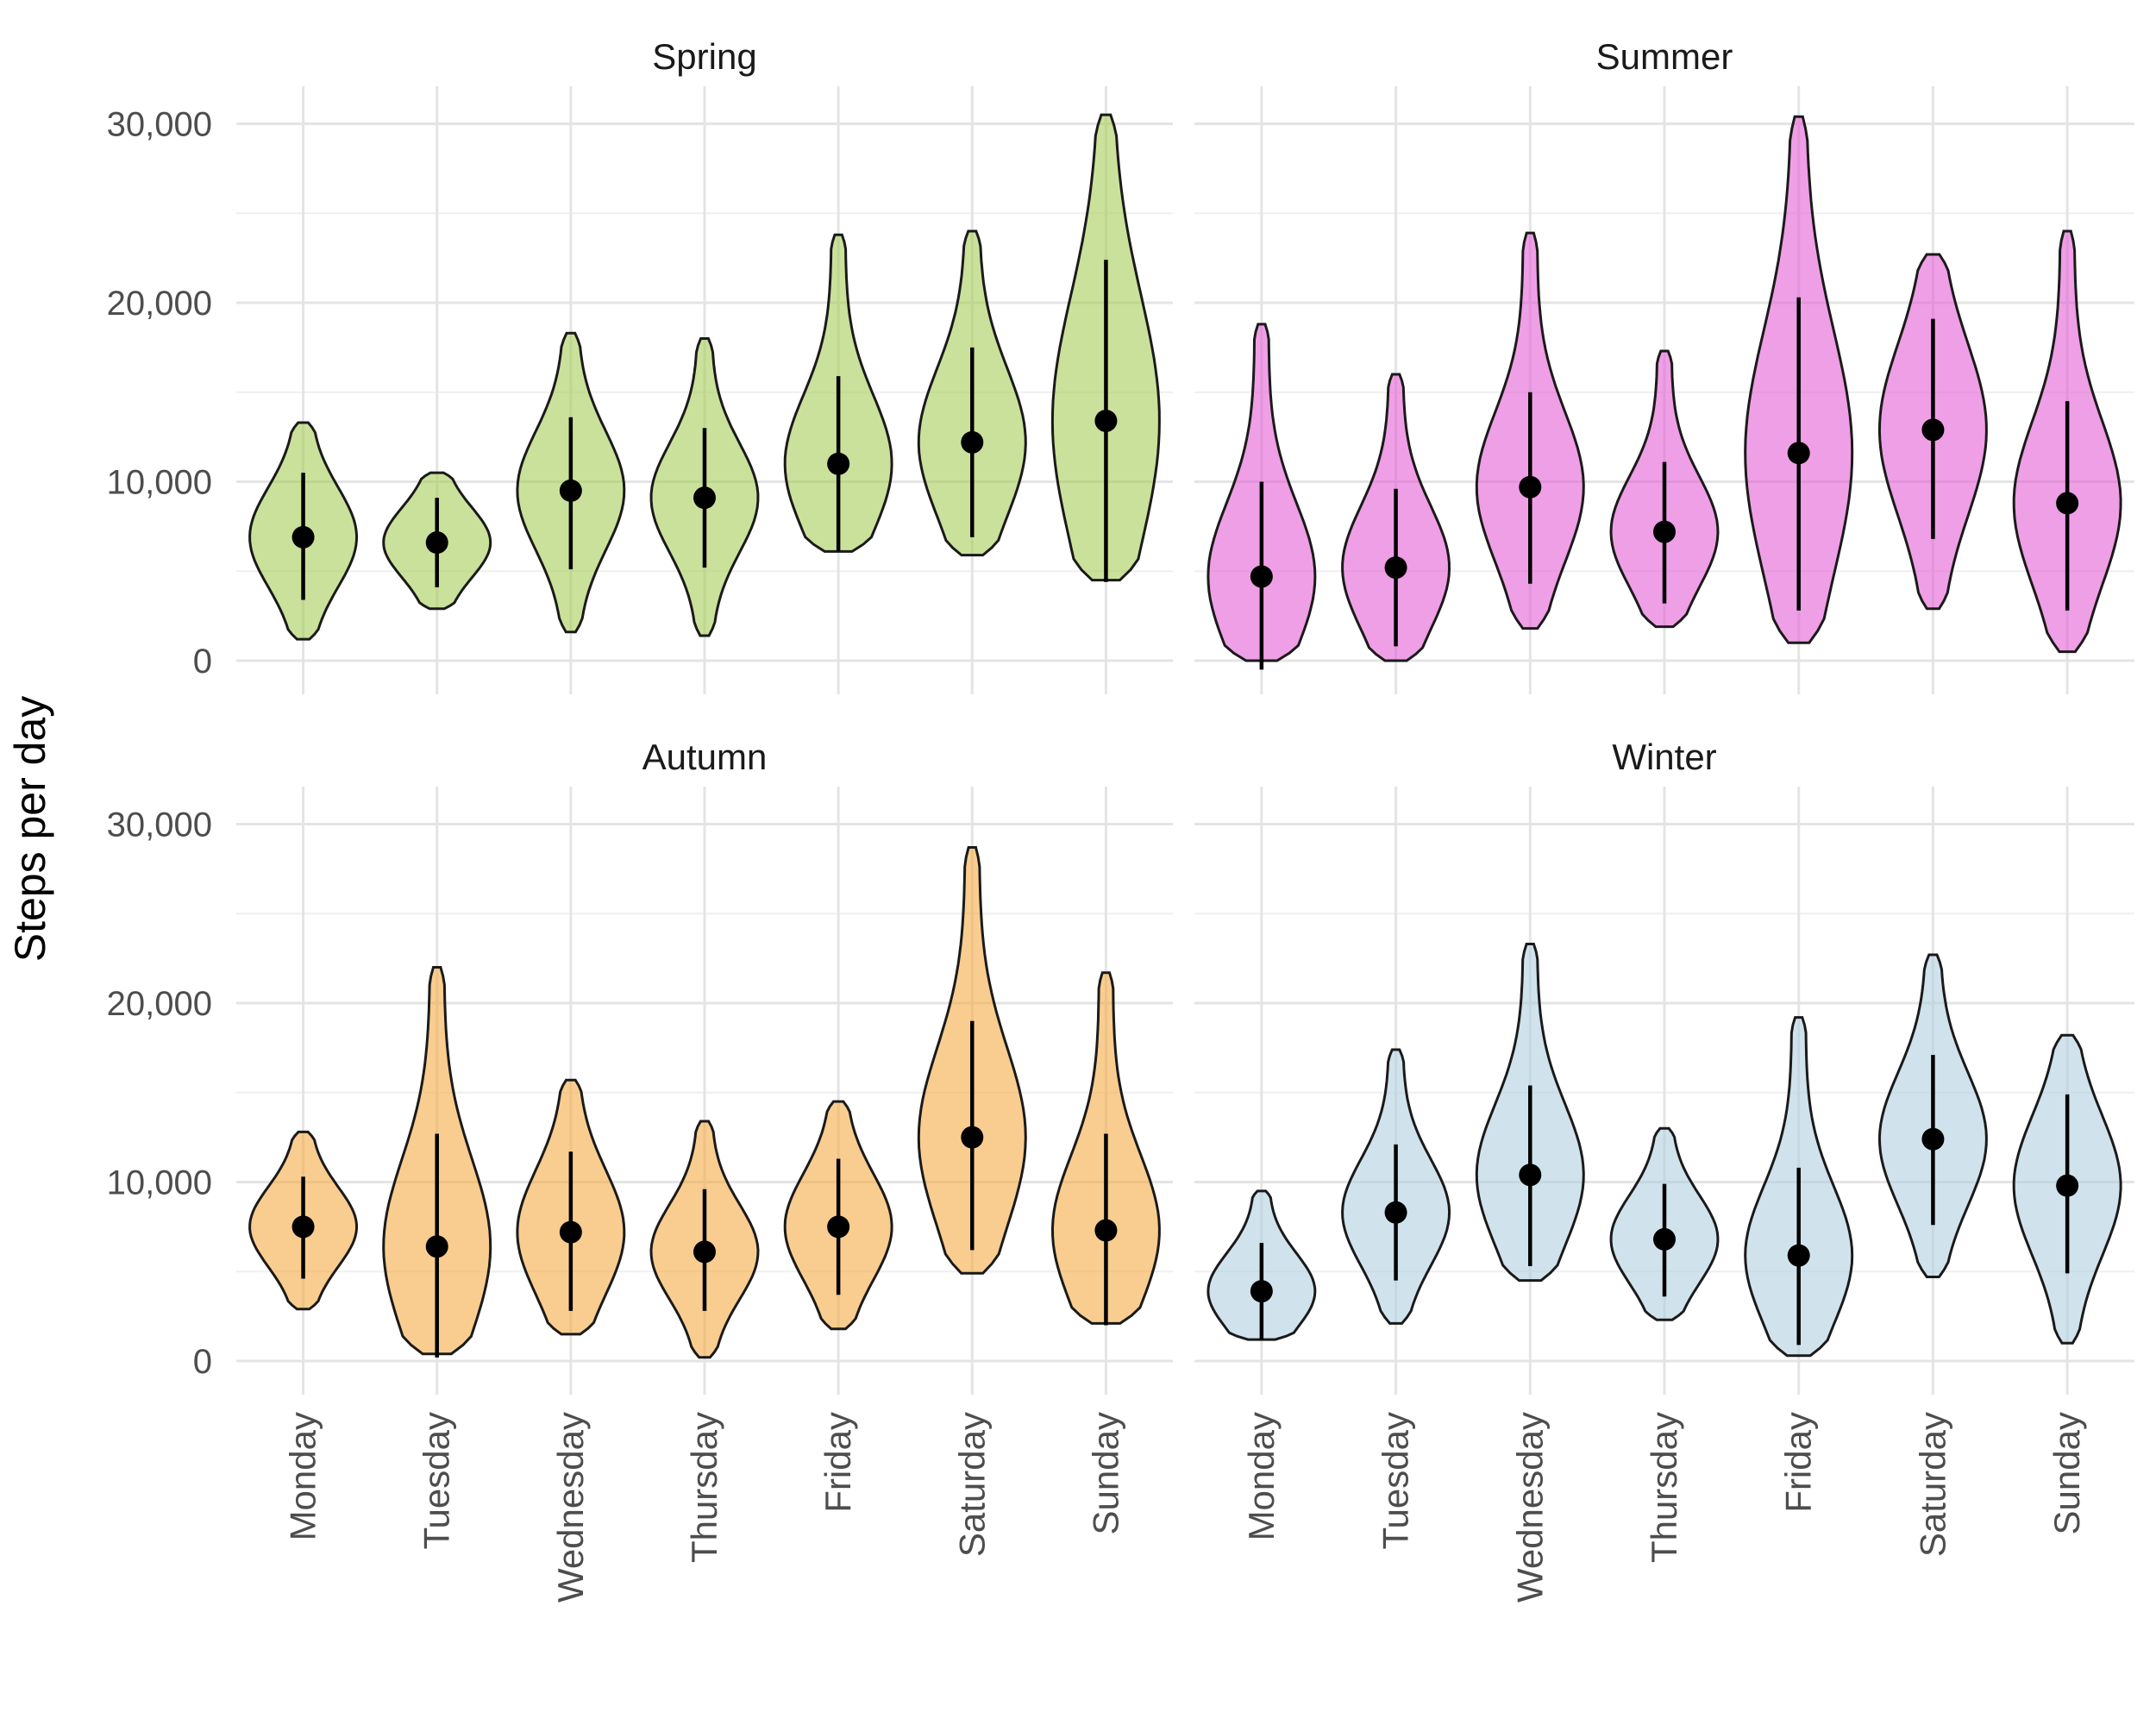 This screenshot has width=2156, height=1725. Describe the element at coordinates (838, 393) in the screenshot. I see `violin-spring-friday` at that location.